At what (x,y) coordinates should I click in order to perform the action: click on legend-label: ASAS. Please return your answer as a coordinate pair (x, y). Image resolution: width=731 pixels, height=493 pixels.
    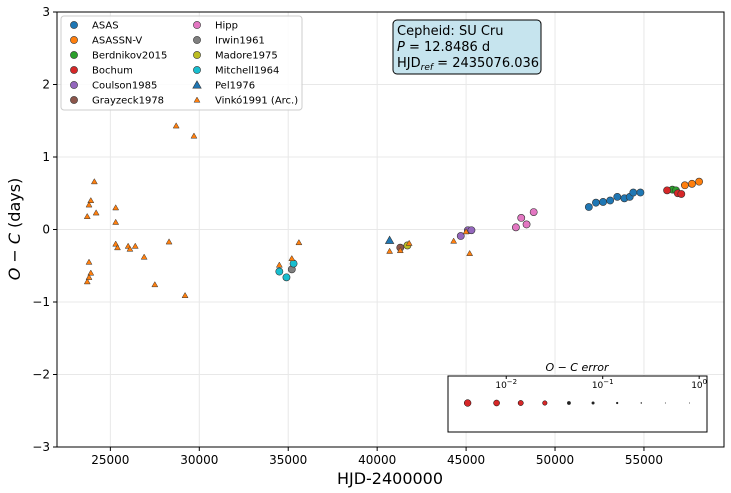
    Looking at the image, I should click on (105, 26).